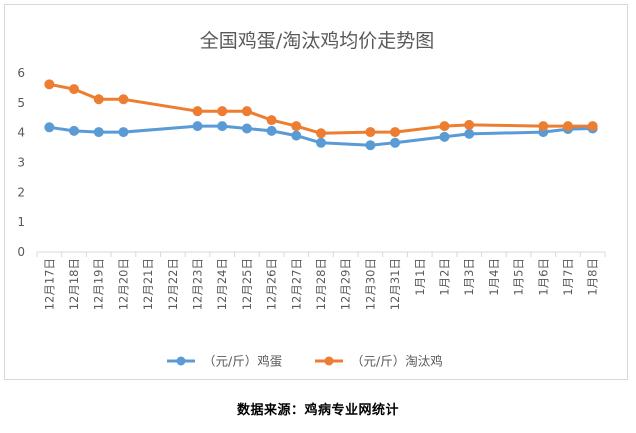 The height and width of the screenshot is (433, 636). Describe the element at coordinates (74, 284) in the screenshot. I see `x-tick-label: 12月18日` at that location.